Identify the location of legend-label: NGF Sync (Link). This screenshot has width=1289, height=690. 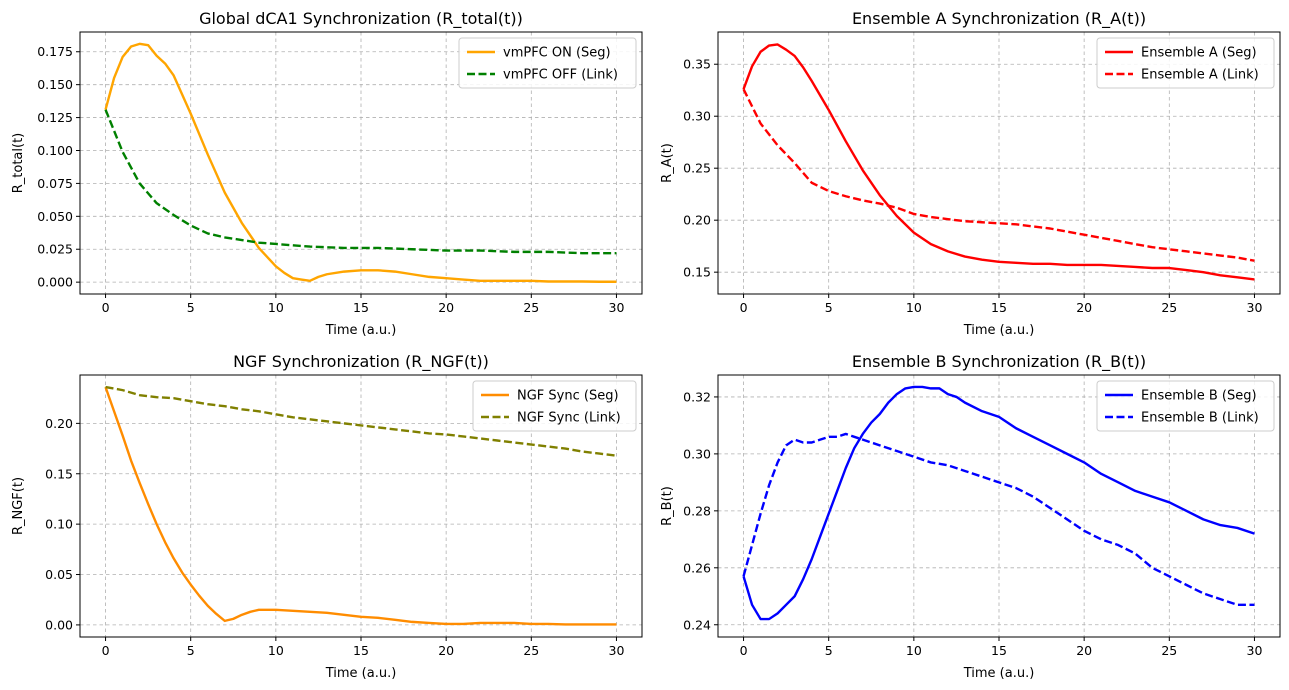
(569, 418).